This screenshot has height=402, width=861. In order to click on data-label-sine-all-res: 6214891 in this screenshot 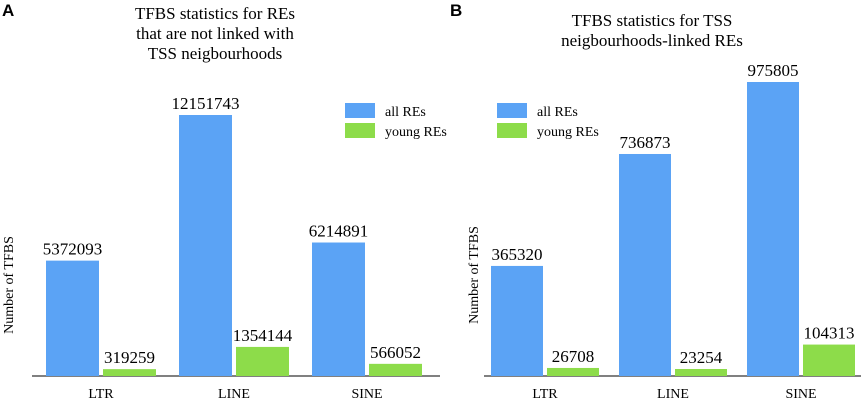, I will do `click(339, 231)`.